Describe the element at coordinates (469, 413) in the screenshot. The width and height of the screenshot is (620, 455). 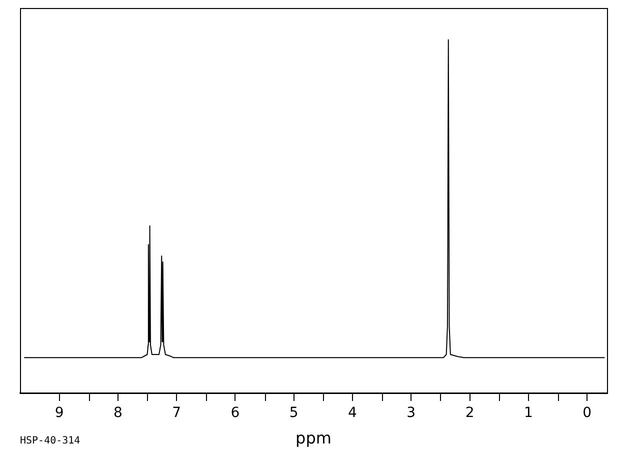
I see `x-tick-label: 2` at that location.